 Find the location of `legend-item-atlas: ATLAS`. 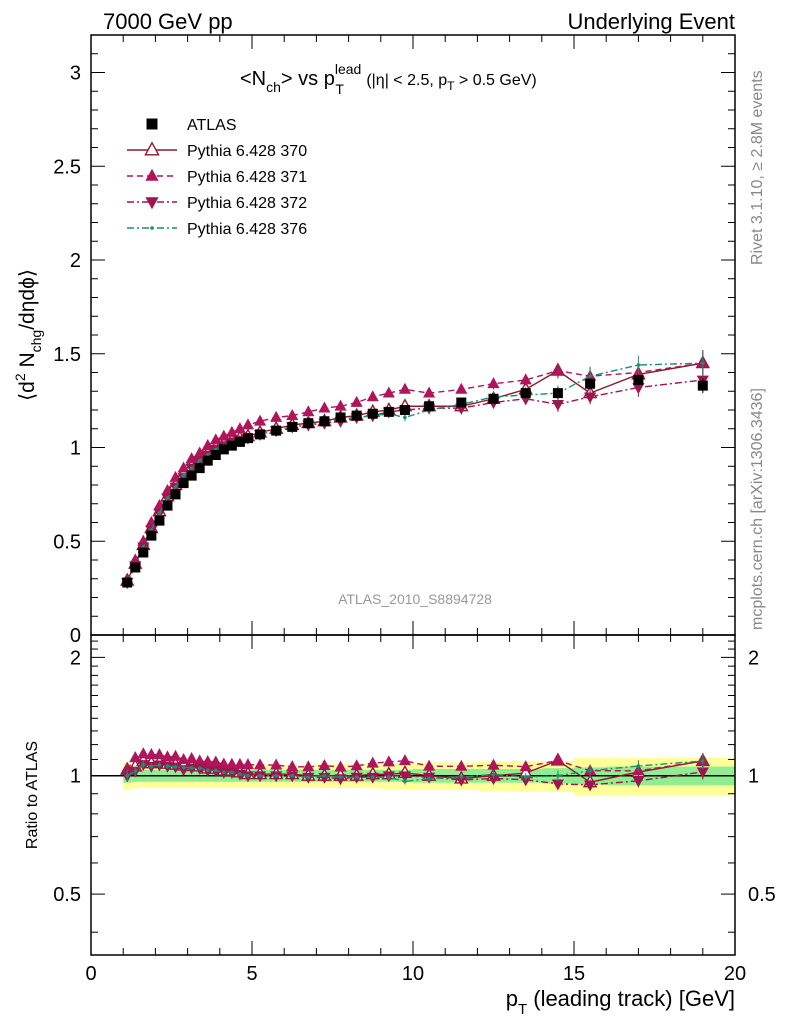

legend-item-atlas: ATLAS is located at coordinates (191, 125).